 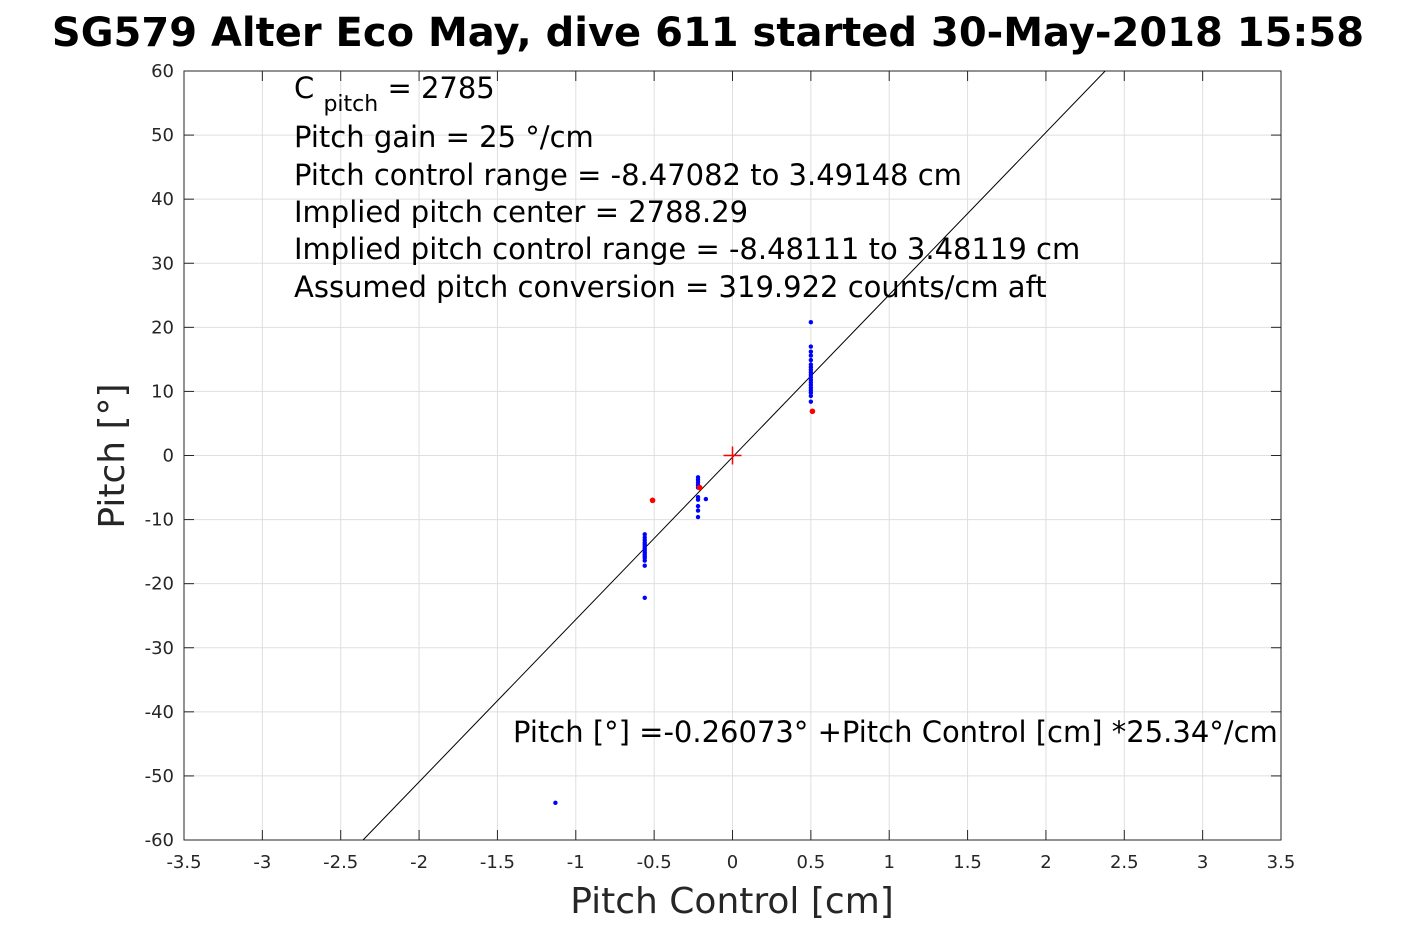 I want to click on x-tick-label: -1.5, so click(x=497, y=862).